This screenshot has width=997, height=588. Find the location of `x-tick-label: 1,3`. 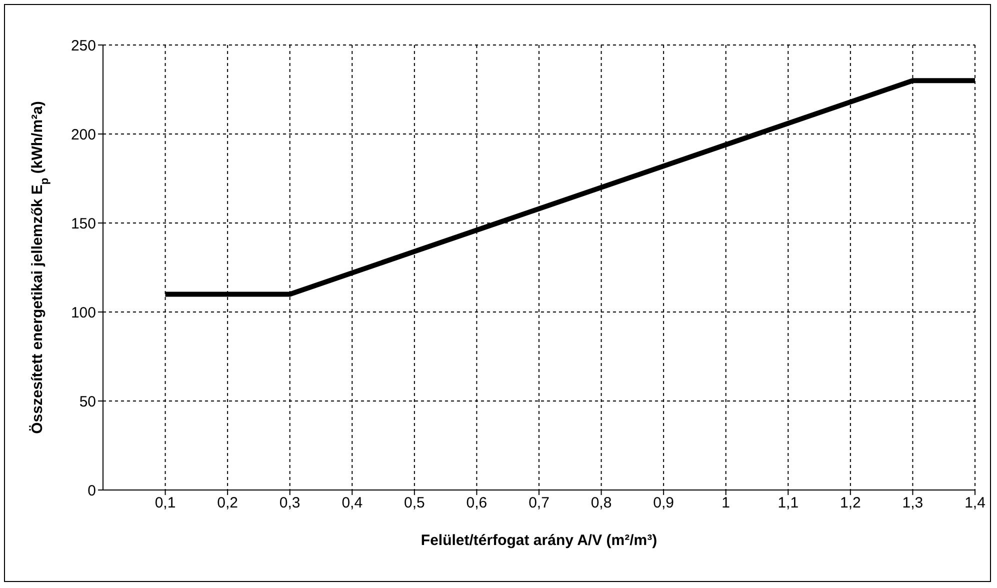

x-tick-label: 1,3 is located at coordinates (913, 503).